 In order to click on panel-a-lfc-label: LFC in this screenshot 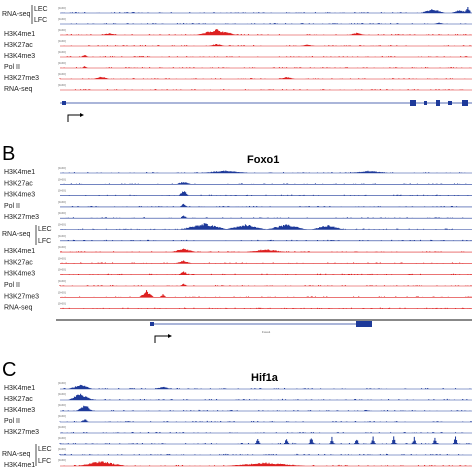, I will do `click(40, 20)`.